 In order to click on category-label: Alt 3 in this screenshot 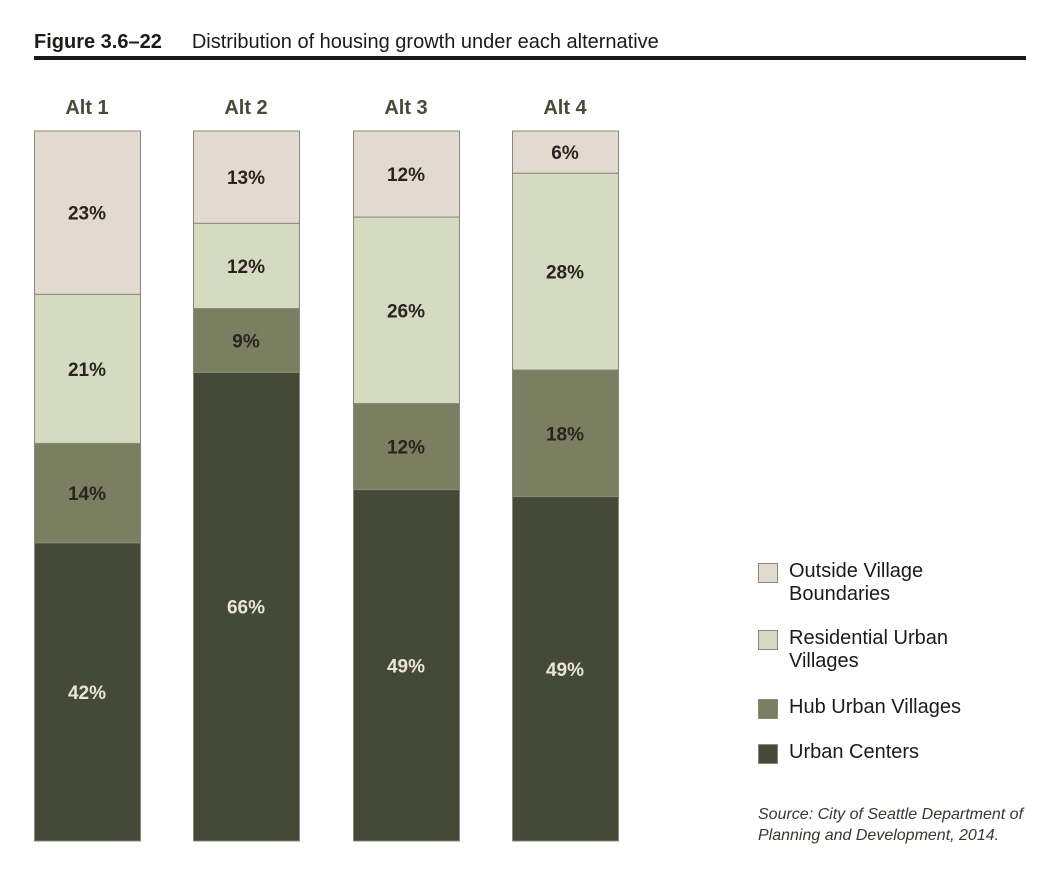, I will do `click(405, 108)`.